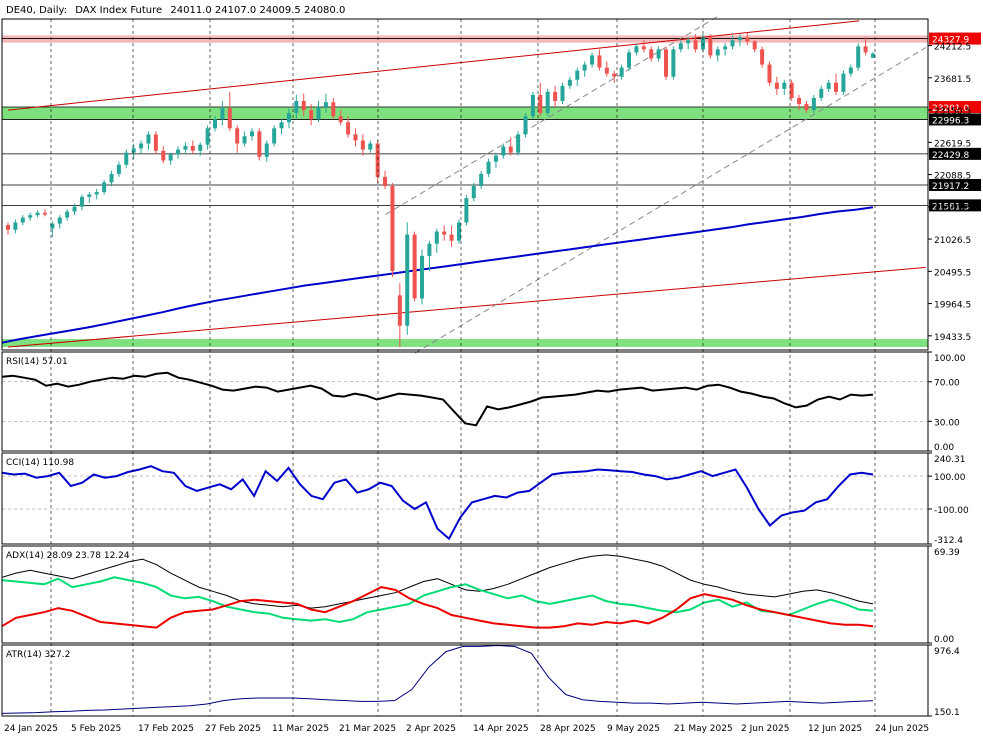 The image size is (983, 741). I want to click on level-label: 22429.8, so click(950, 156).